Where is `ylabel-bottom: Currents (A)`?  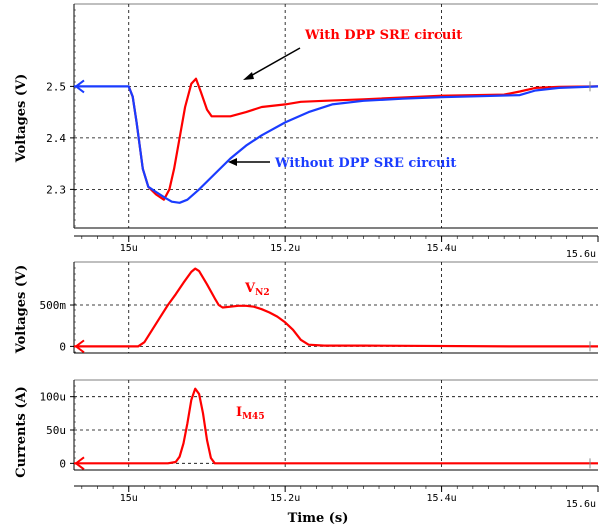 ylabel-bottom: Currents (A) is located at coordinates (21, 431).